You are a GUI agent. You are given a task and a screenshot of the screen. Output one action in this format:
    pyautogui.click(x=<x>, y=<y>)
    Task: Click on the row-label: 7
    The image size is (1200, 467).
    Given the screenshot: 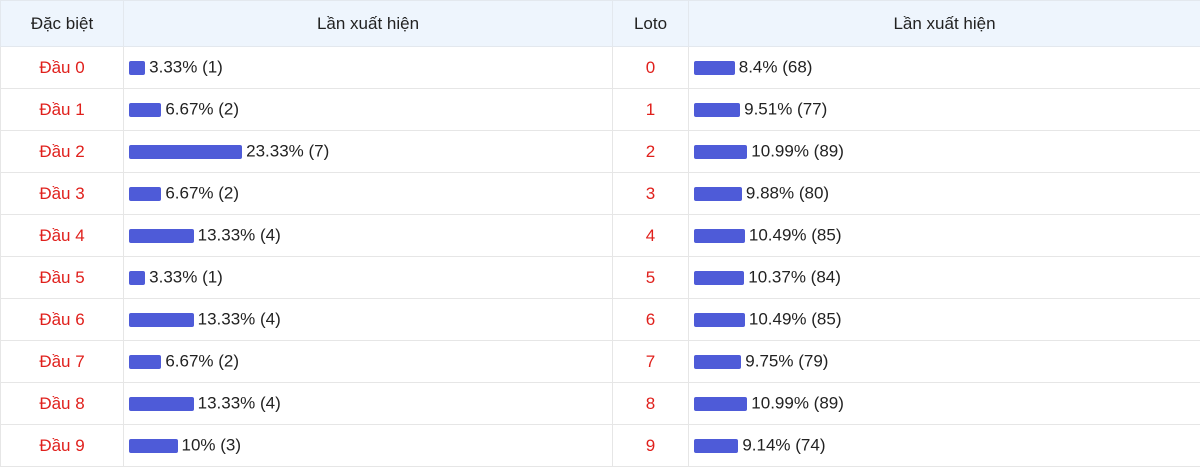 What is the action you would take?
    pyautogui.click(x=651, y=362)
    